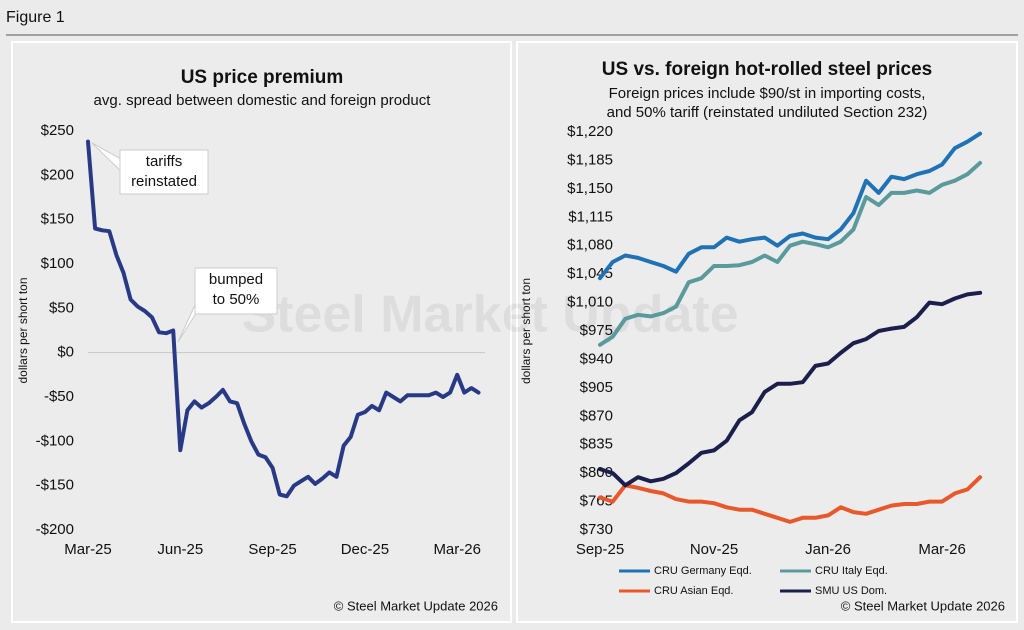 The image size is (1024, 630). I want to click on legend-label: CRU Germany Eqd., so click(703, 571).